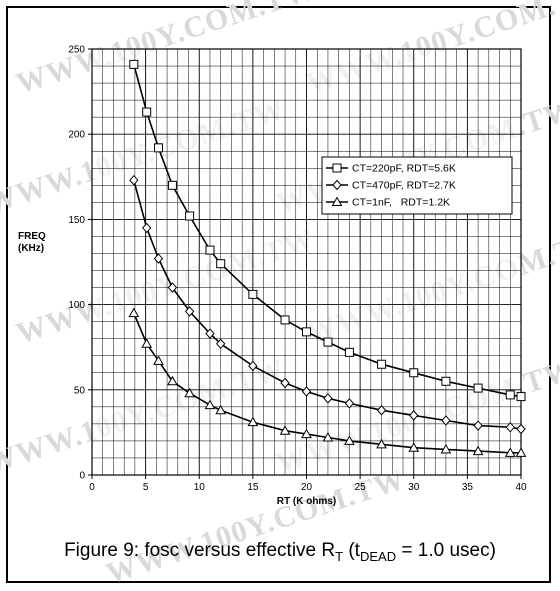  I want to click on x-axis-label: RT (K ohms), so click(306, 501).